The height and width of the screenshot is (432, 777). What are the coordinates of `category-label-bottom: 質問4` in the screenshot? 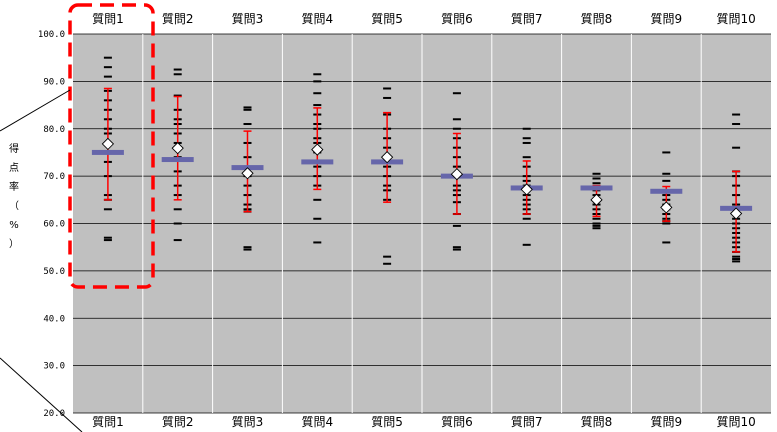 It's located at (317, 421).